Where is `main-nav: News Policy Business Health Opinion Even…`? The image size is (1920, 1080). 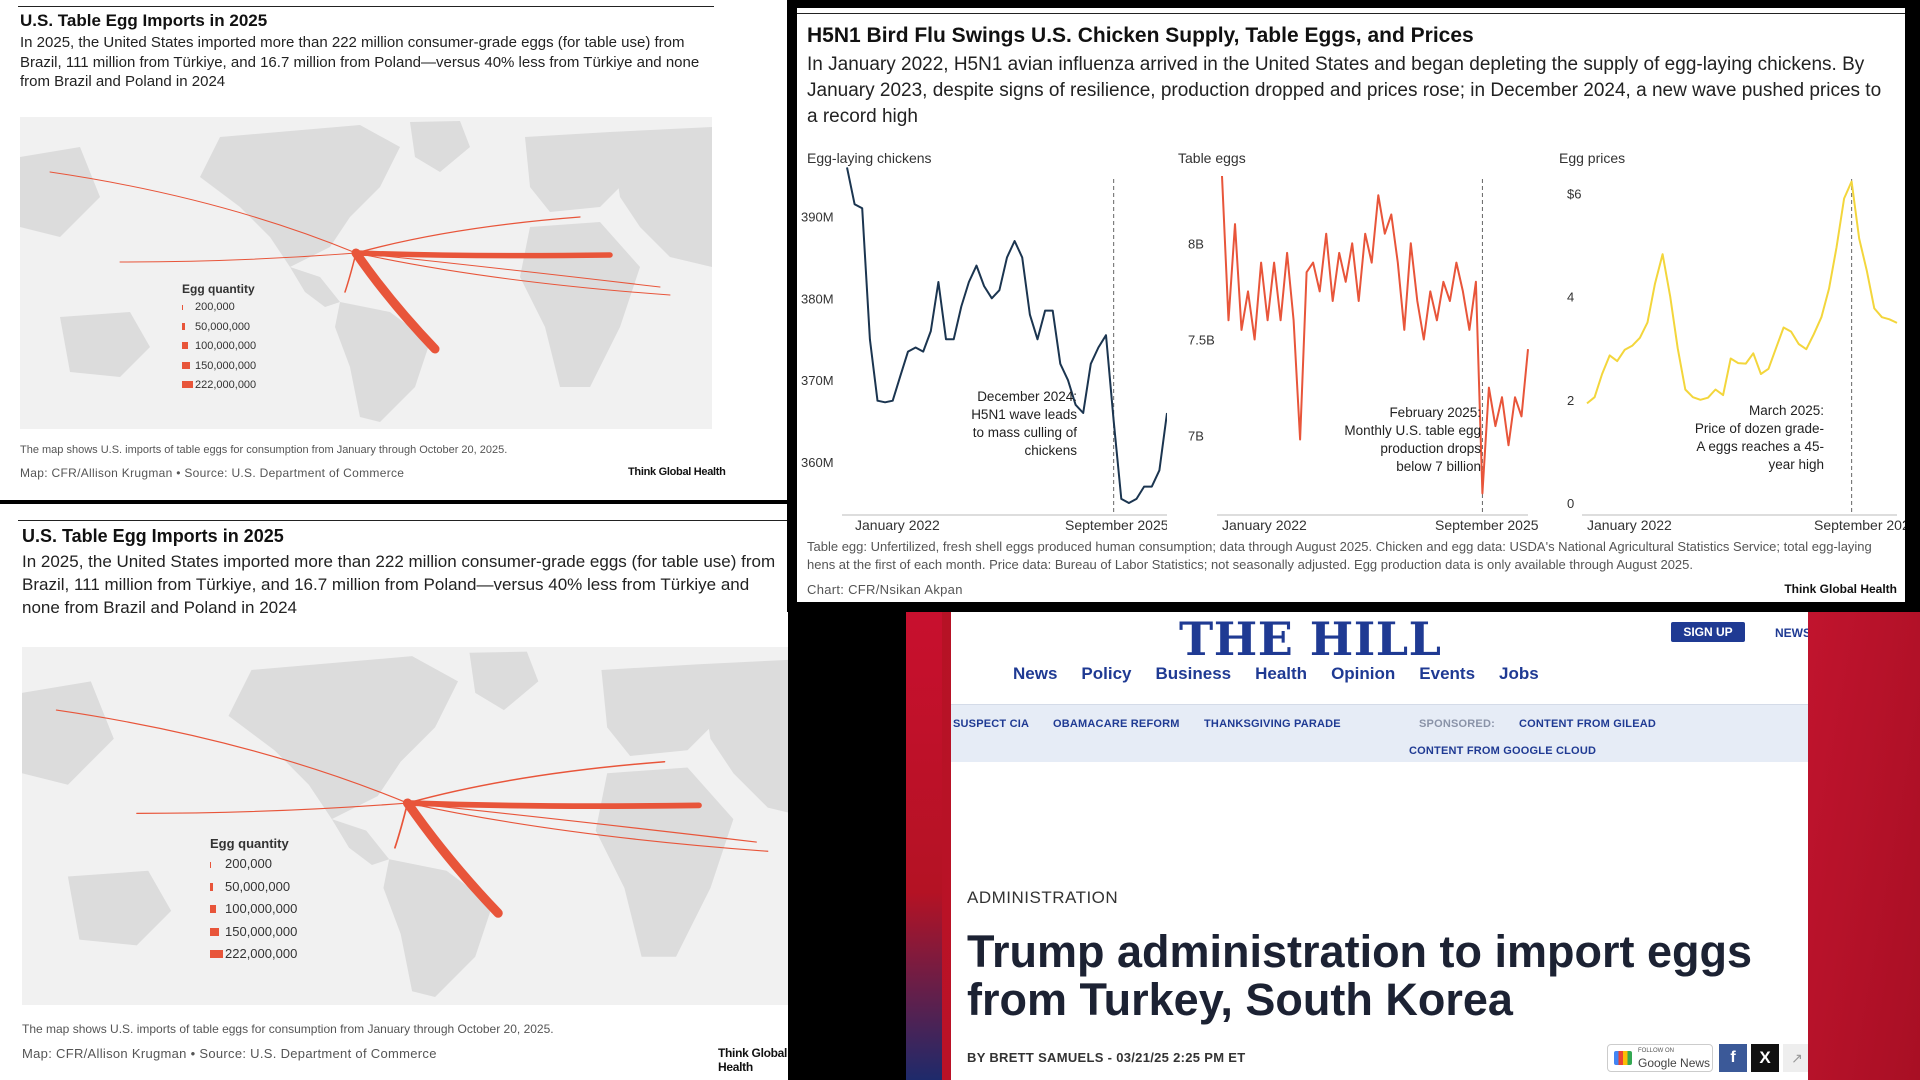 main-nav: News Policy Business Health Opinion Even… is located at coordinates (1288, 674).